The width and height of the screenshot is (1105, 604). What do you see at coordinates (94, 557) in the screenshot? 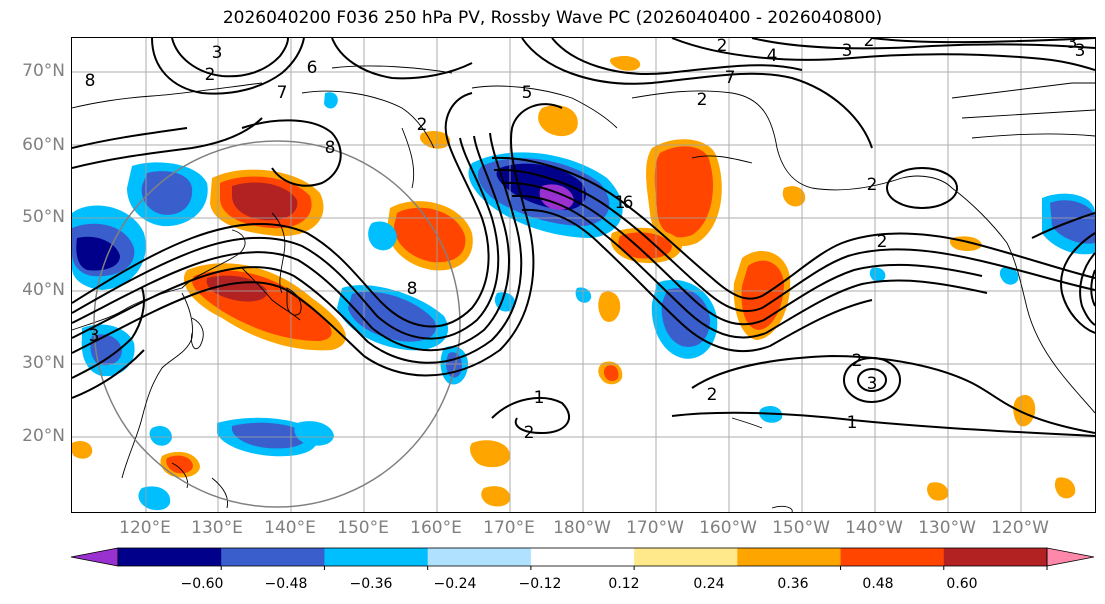
I see `colorbar-arrow-low` at bounding box center [94, 557].